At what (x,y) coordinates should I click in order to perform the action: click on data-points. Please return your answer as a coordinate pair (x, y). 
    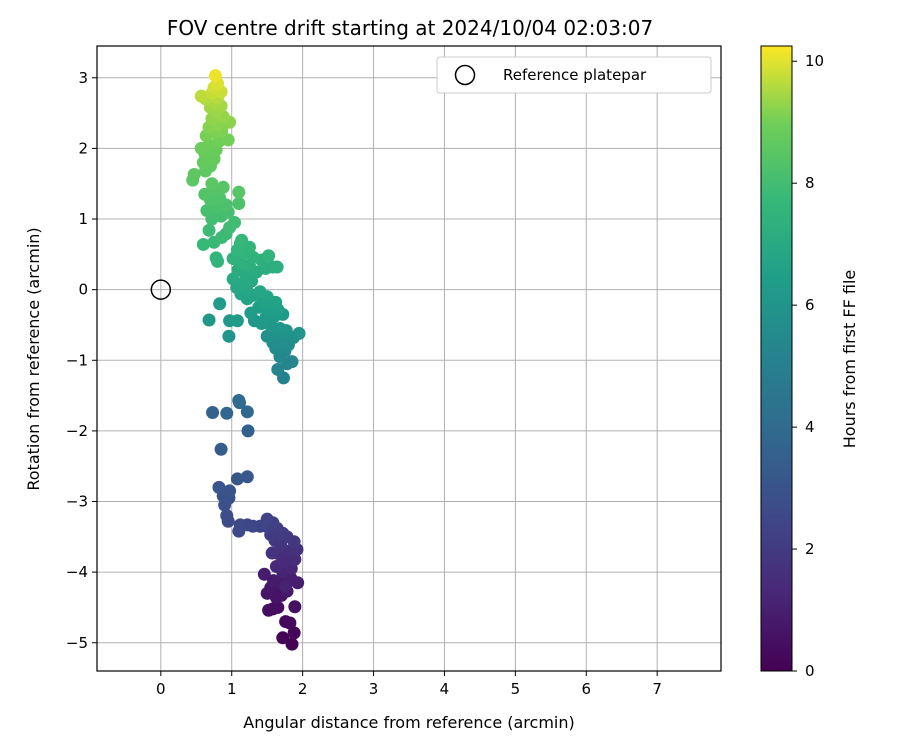
    Looking at the image, I should click on (246, 360).